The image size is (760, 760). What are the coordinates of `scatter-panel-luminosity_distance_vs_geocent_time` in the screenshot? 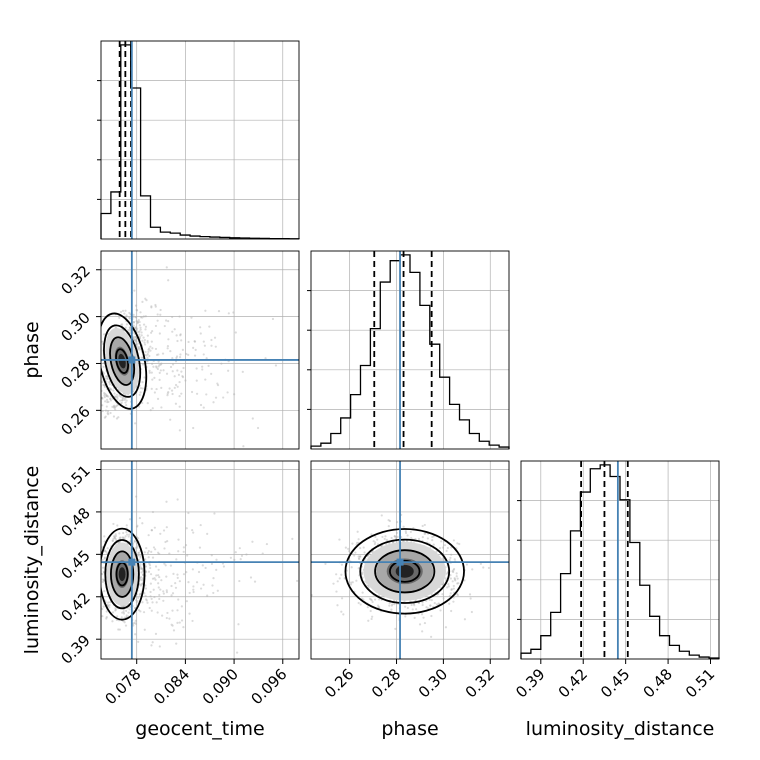 It's located at (196, 560).